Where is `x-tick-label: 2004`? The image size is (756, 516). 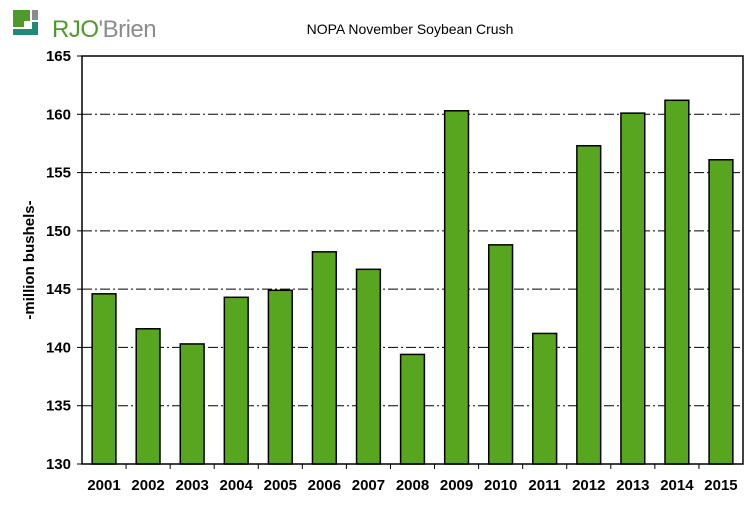
x-tick-label: 2004 is located at coordinates (237, 485).